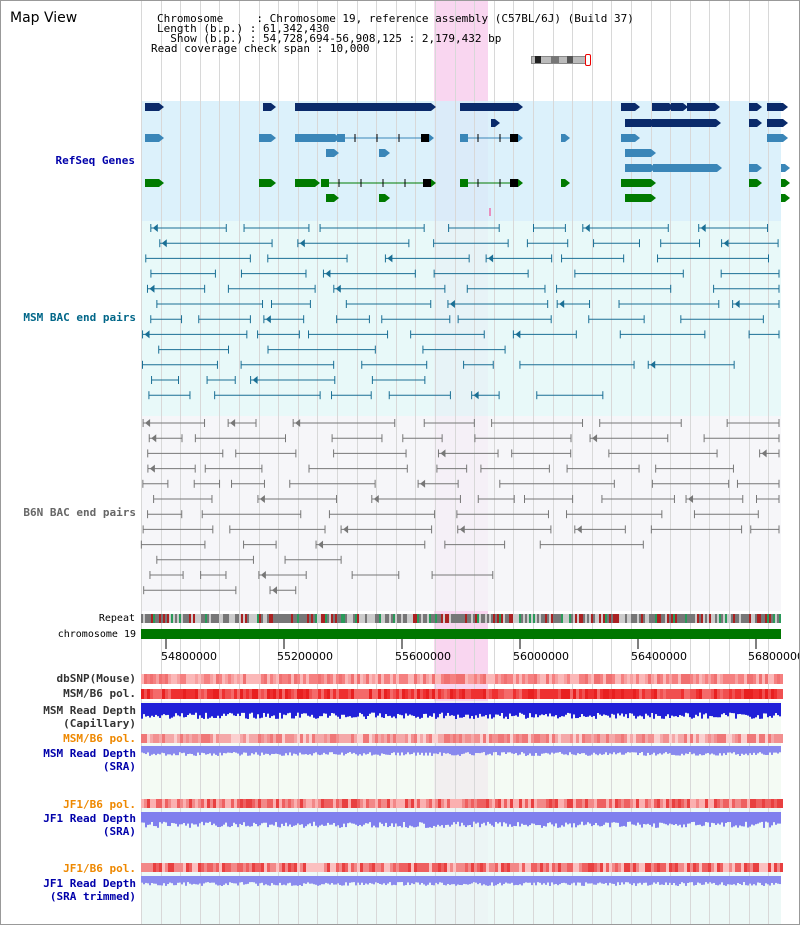 The width and height of the screenshot is (800, 925). I want to click on msm-read-depth-capillary-label: MSM Read Depth (Capillary), so click(89, 717).